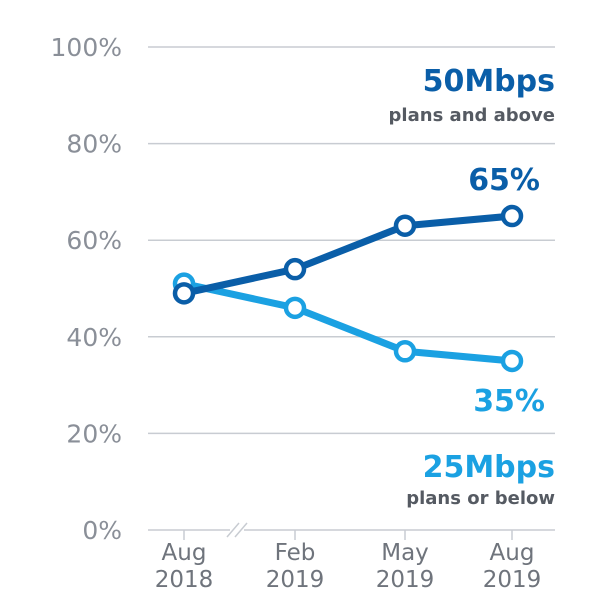  I want to click on y-tick-label: 40%, so click(94, 337).